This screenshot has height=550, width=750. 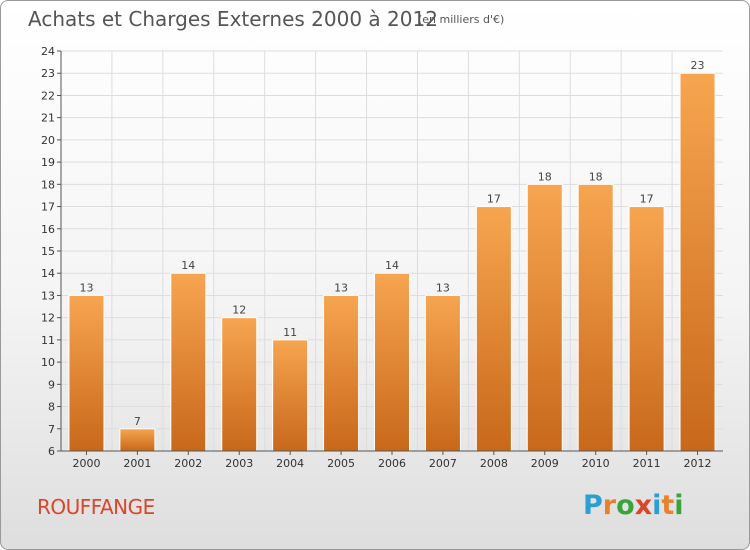 What do you see at coordinates (493, 329) in the screenshot?
I see `bar-2008` at bounding box center [493, 329].